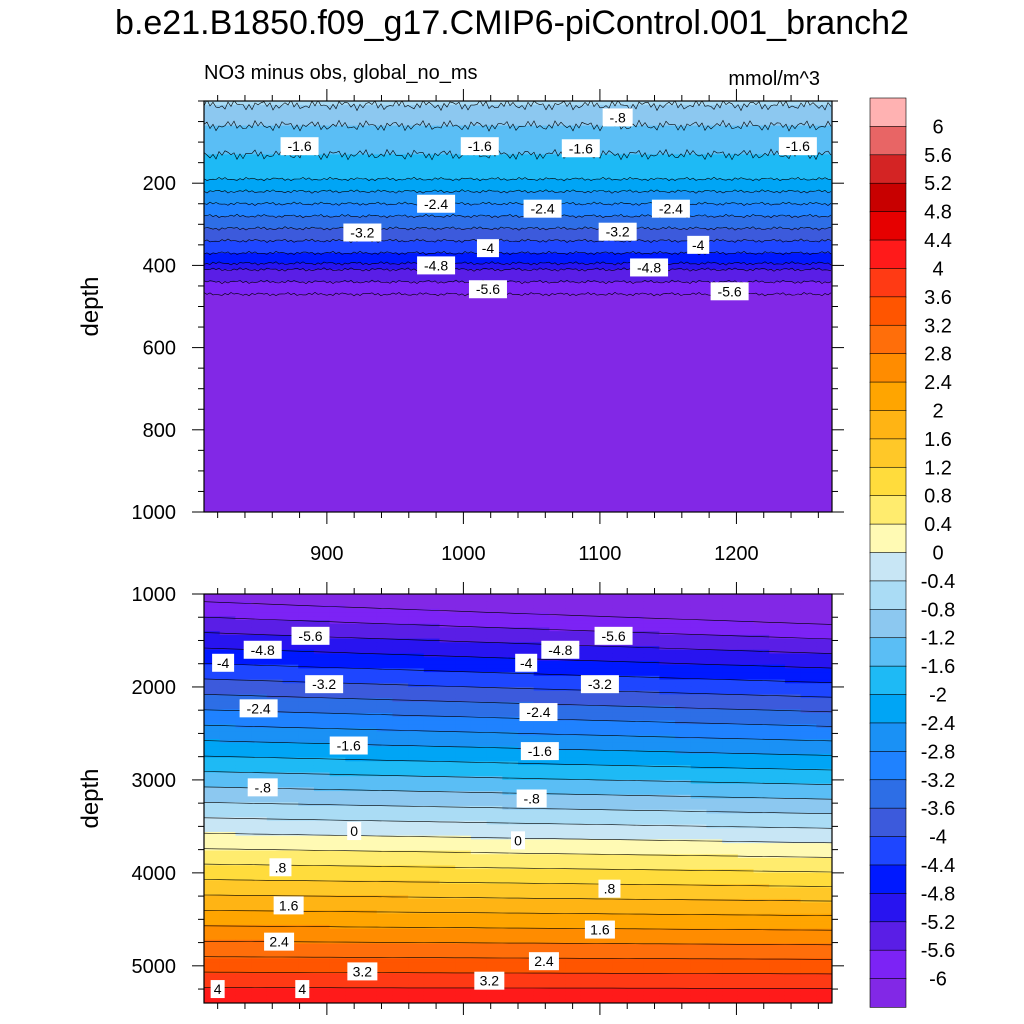 This screenshot has height=1024, width=1024. Describe the element at coordinates (518, 276) in the screenshot. I see `contour-band` at that location.